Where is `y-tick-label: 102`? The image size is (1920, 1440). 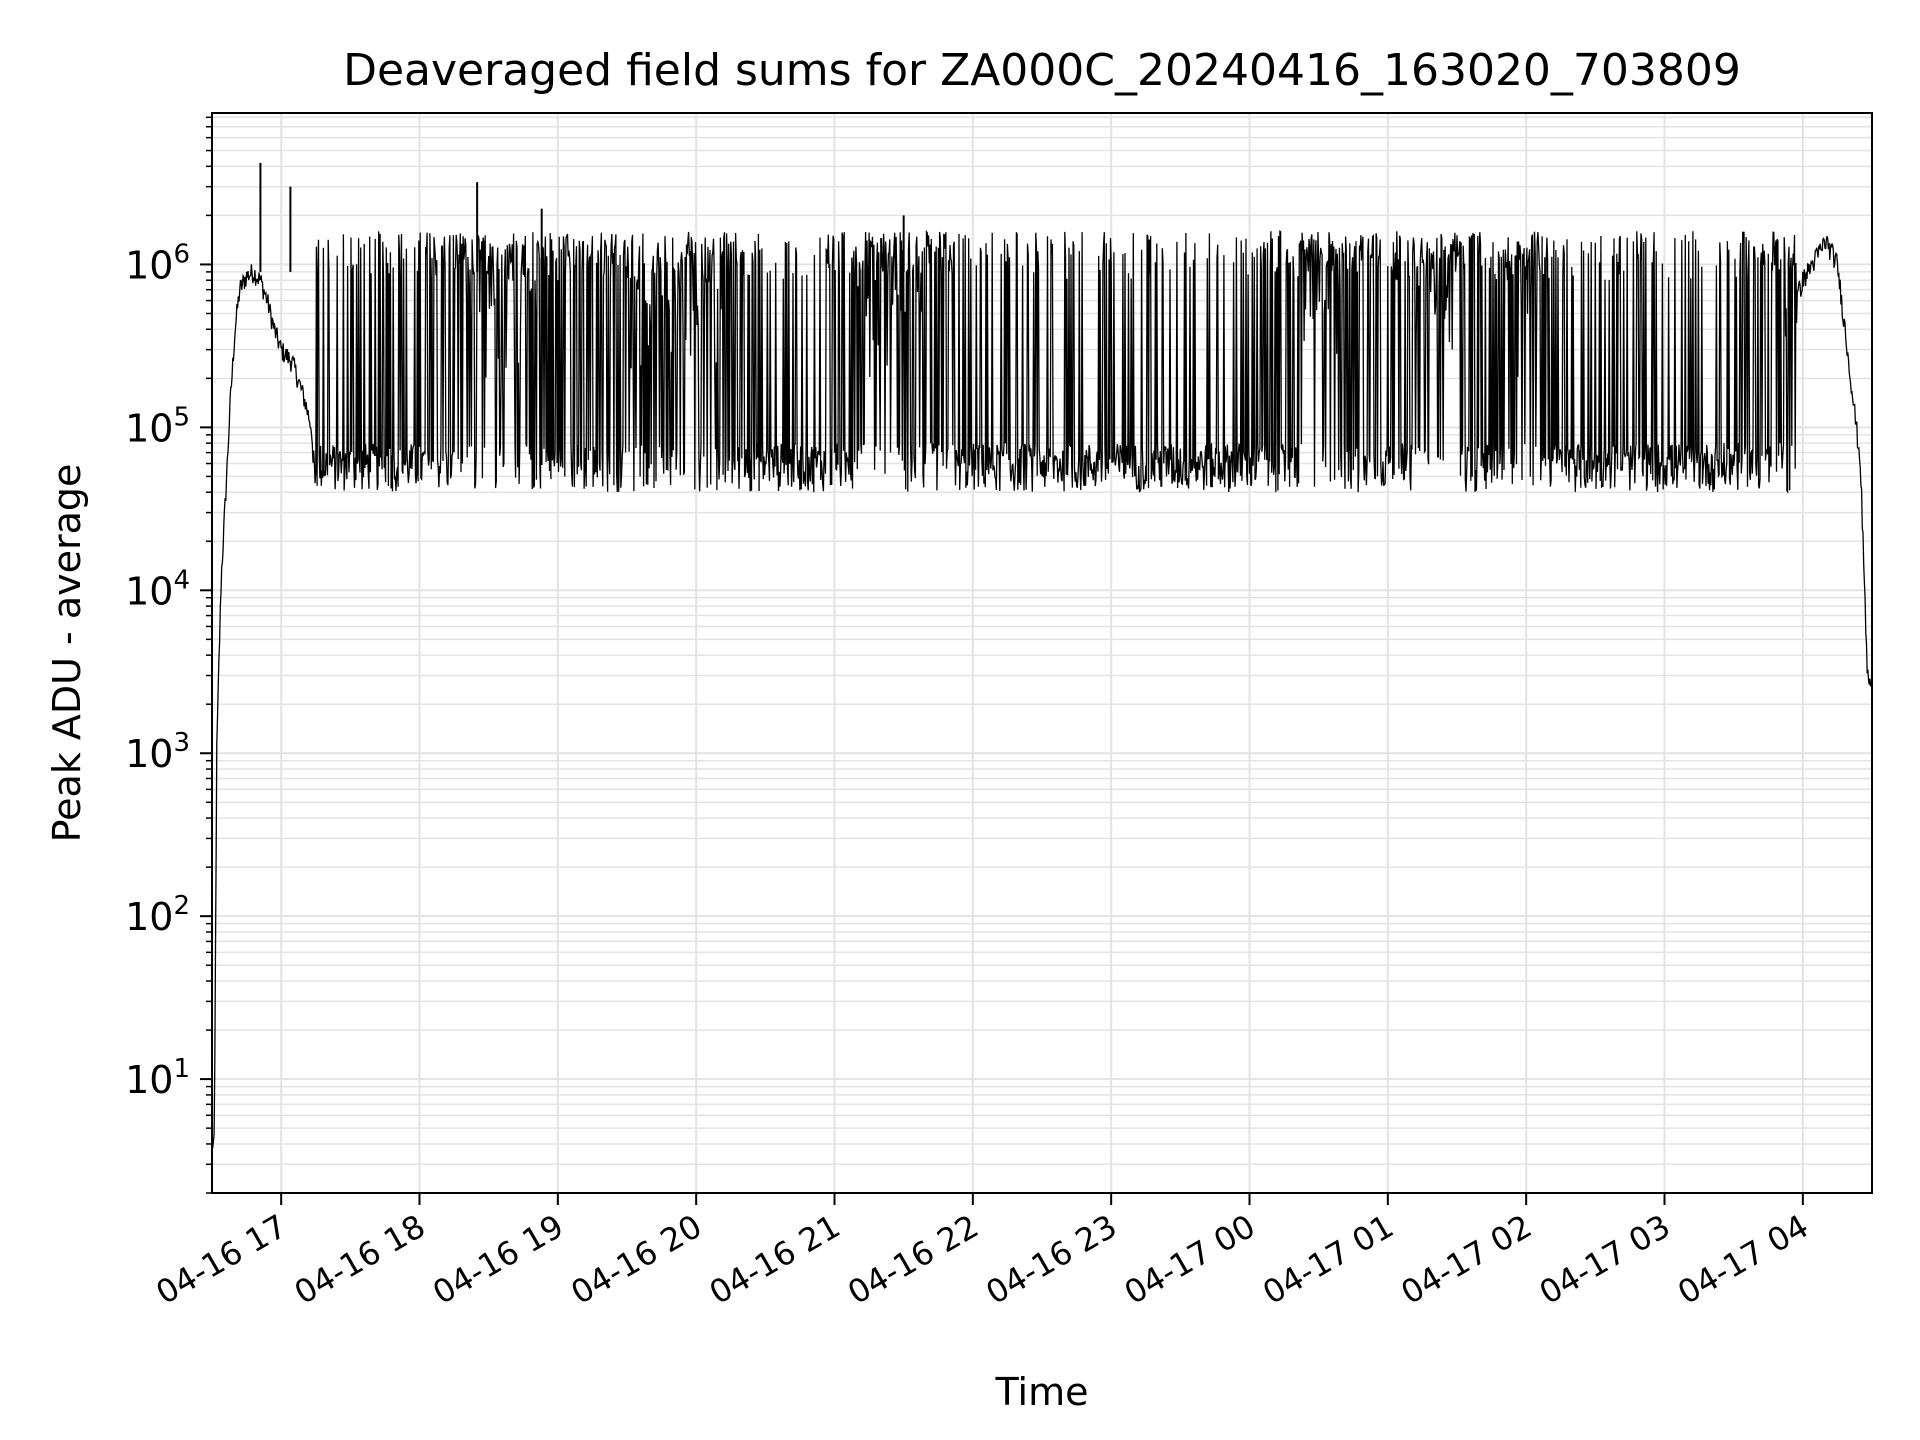 y-tick-label: 102 is located at coordinates (157, 915).